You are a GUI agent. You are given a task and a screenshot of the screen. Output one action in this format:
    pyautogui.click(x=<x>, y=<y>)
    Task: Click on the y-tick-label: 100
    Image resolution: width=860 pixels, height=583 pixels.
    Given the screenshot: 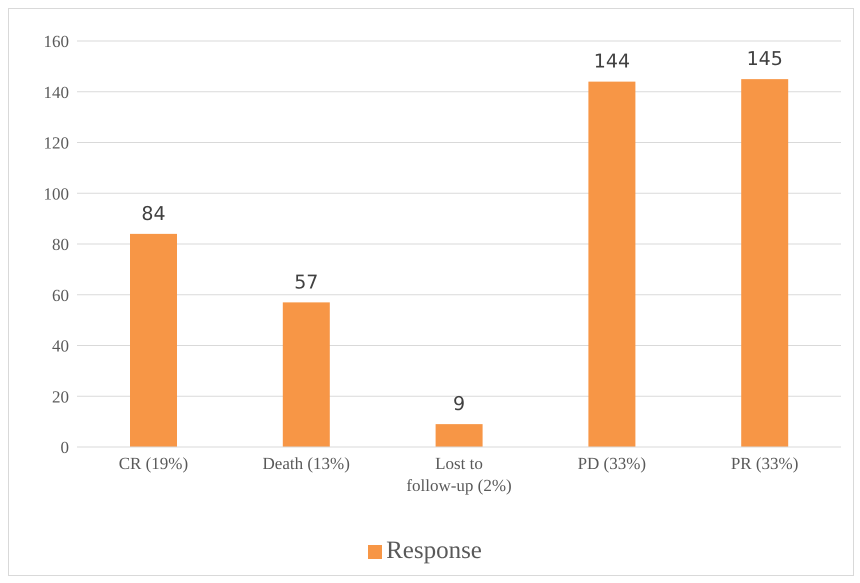 What is the action you would take?
    pyautogui.click(x=56, y=194)
    